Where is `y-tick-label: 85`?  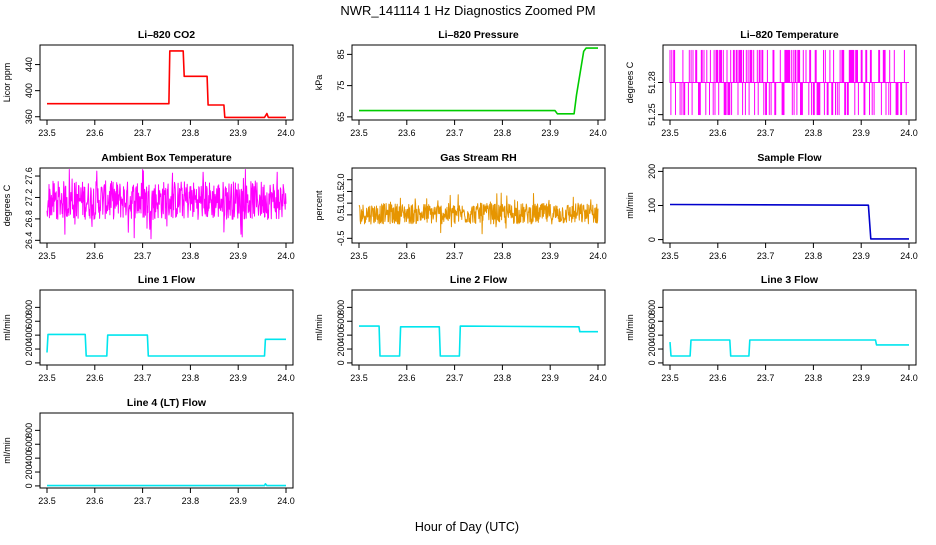 y-tick-label: 85 is located at coordinates (341, 54).